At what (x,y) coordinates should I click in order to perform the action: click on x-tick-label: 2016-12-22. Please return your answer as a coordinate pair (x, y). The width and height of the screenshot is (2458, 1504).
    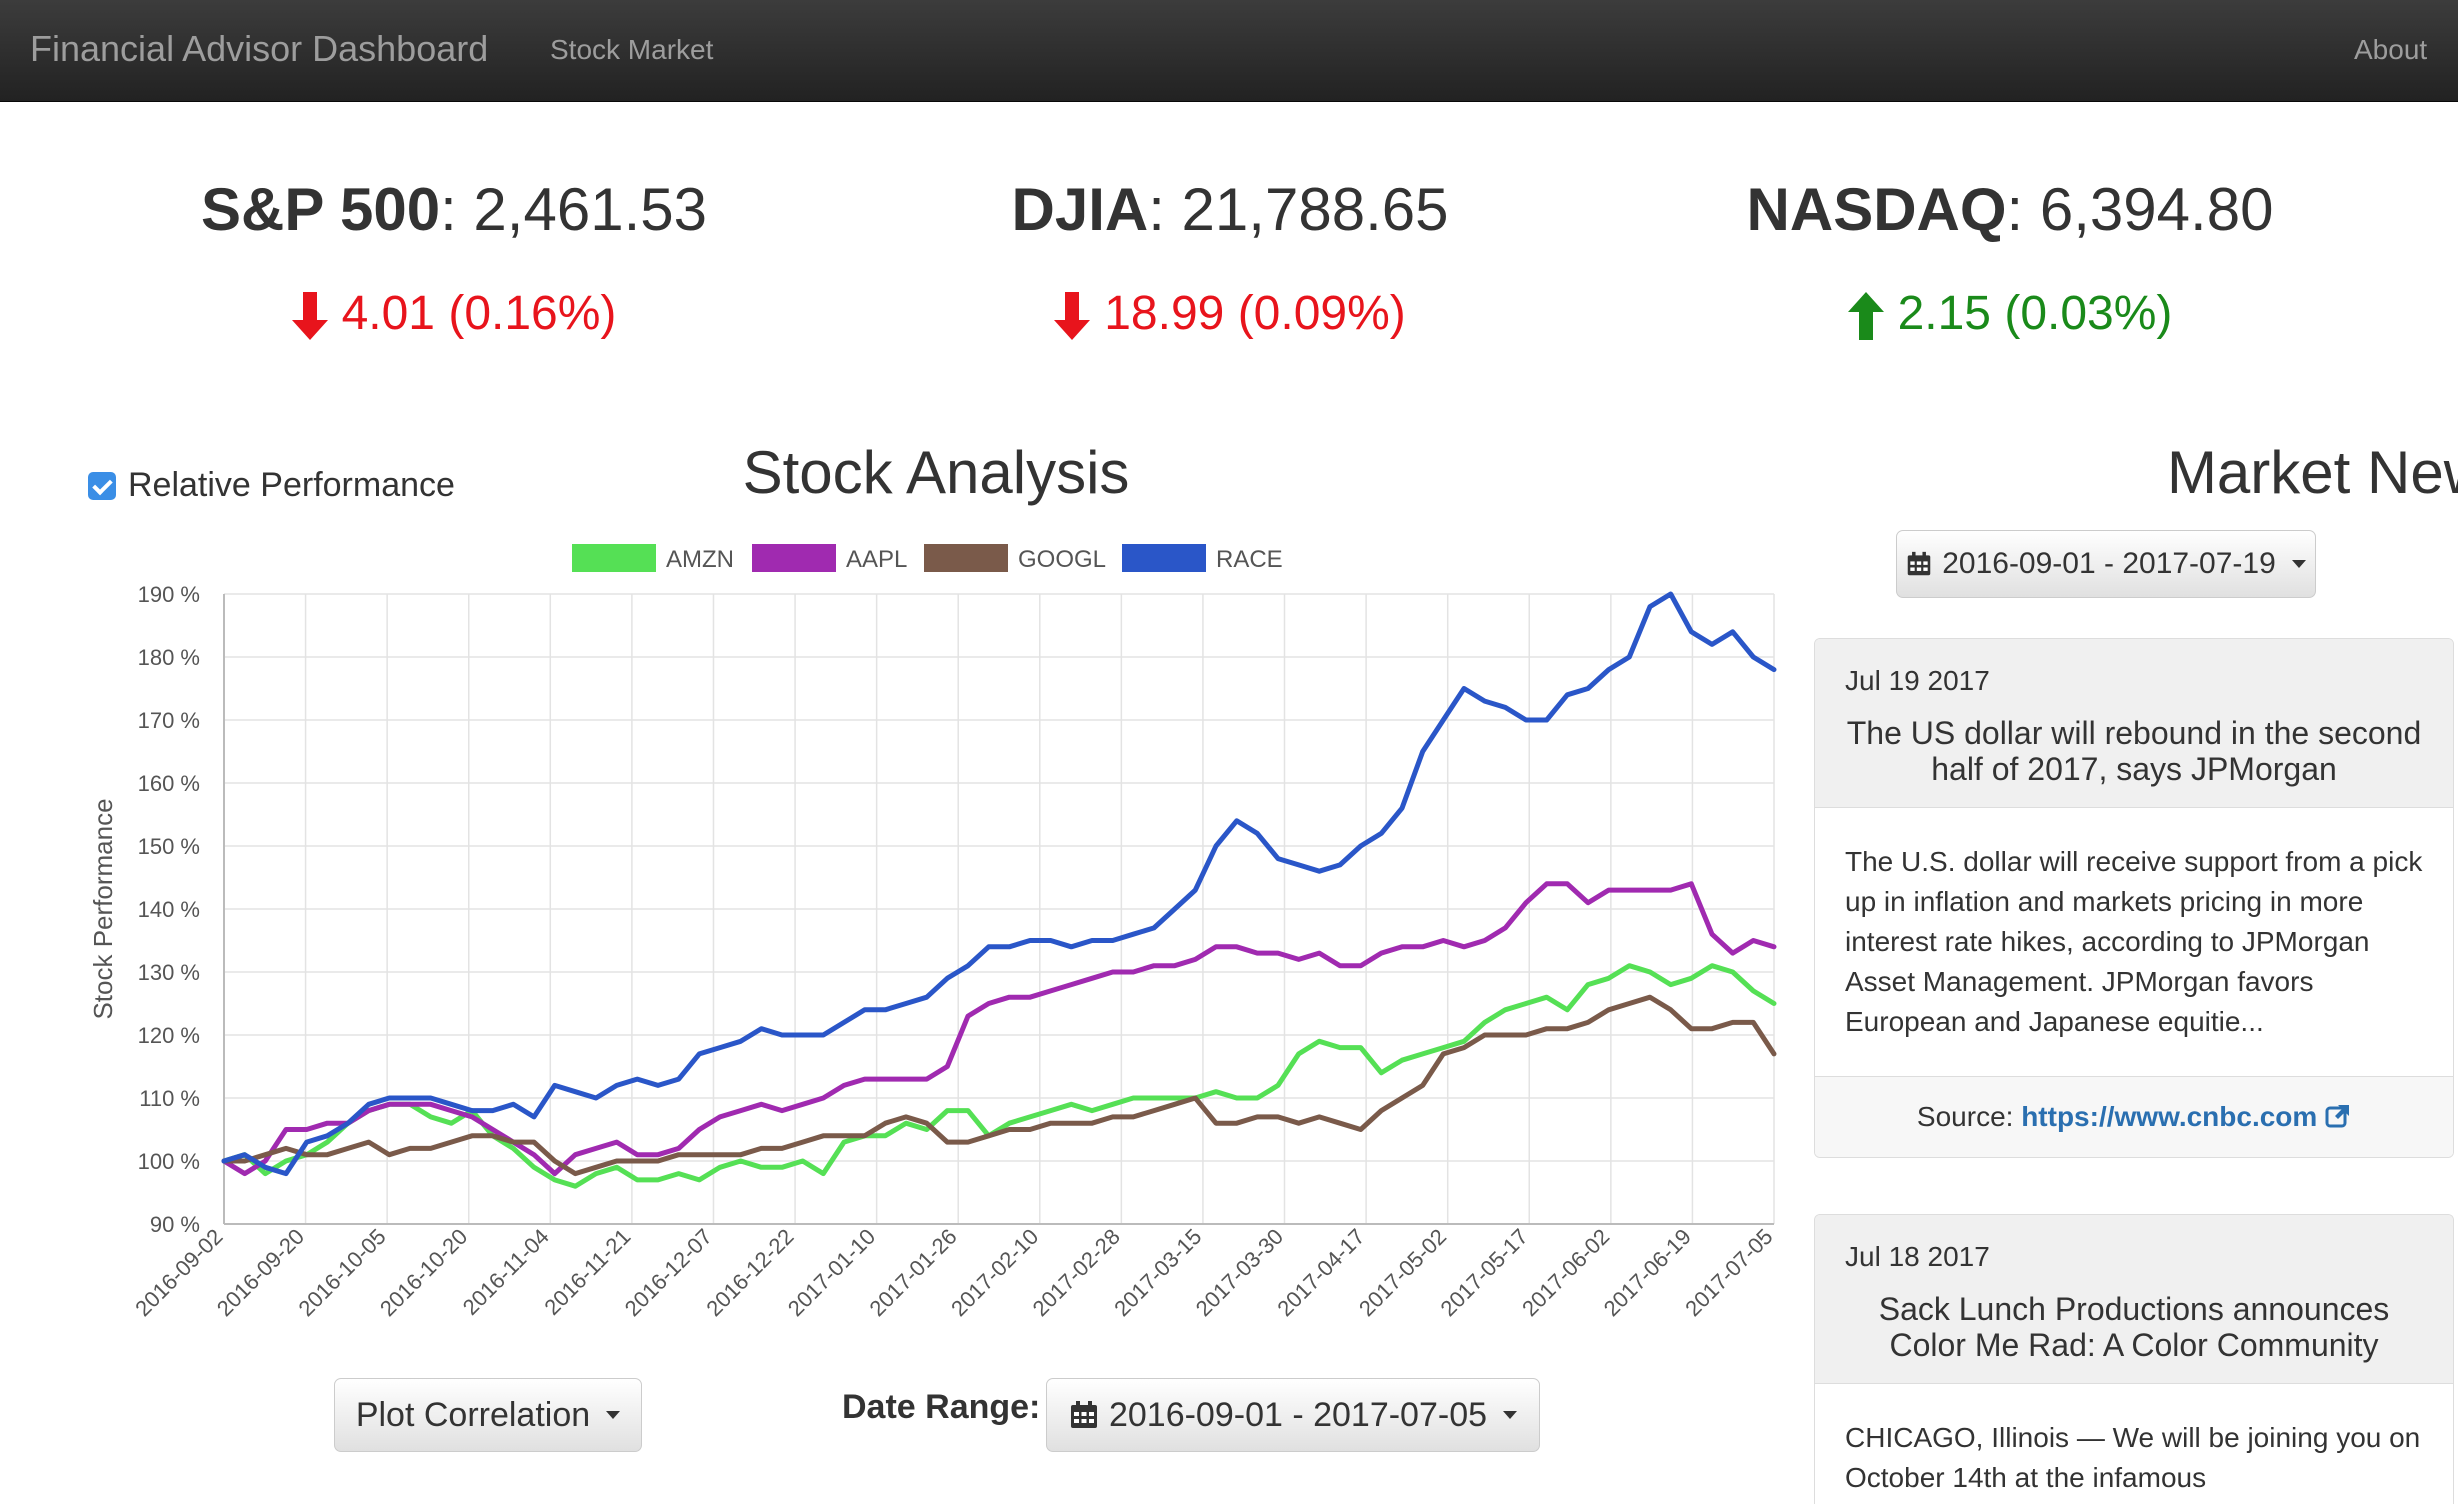
    Looking at the image, I should click on (749, 1272).